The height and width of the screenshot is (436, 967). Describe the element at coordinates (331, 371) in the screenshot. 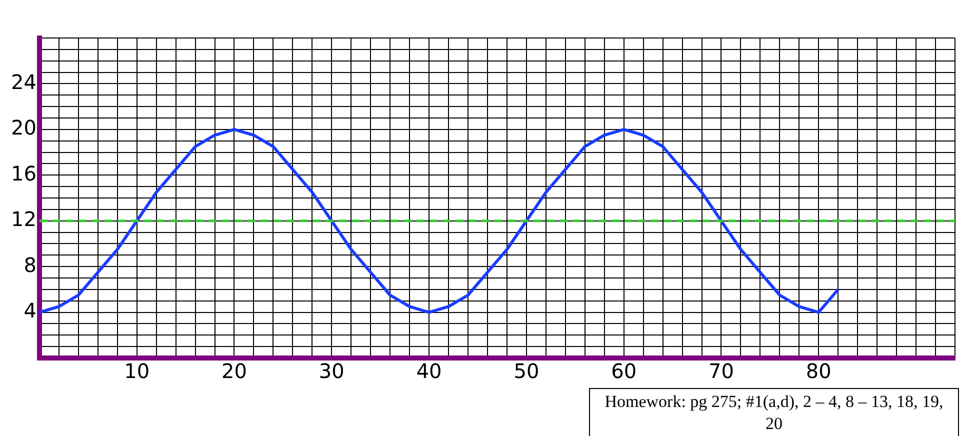

I see `x-tick-label: 30` at that location.